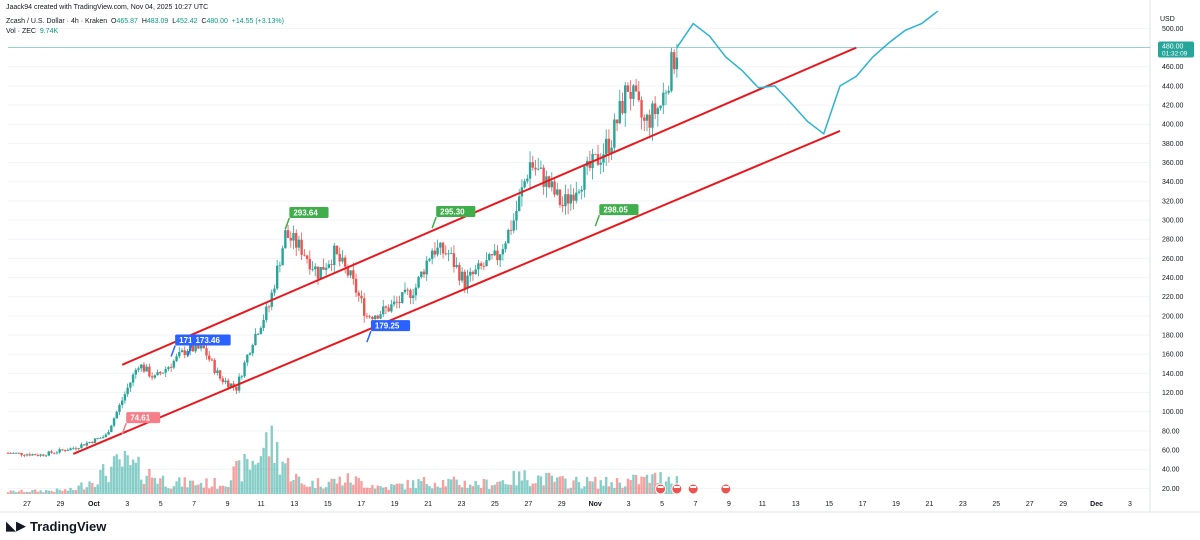 This screenshot has height=540, width=1200. What do you see at coordinates (68, 526) in the screenshot?
I see `brand-name: TradingView` at bounding box center [68, 526].